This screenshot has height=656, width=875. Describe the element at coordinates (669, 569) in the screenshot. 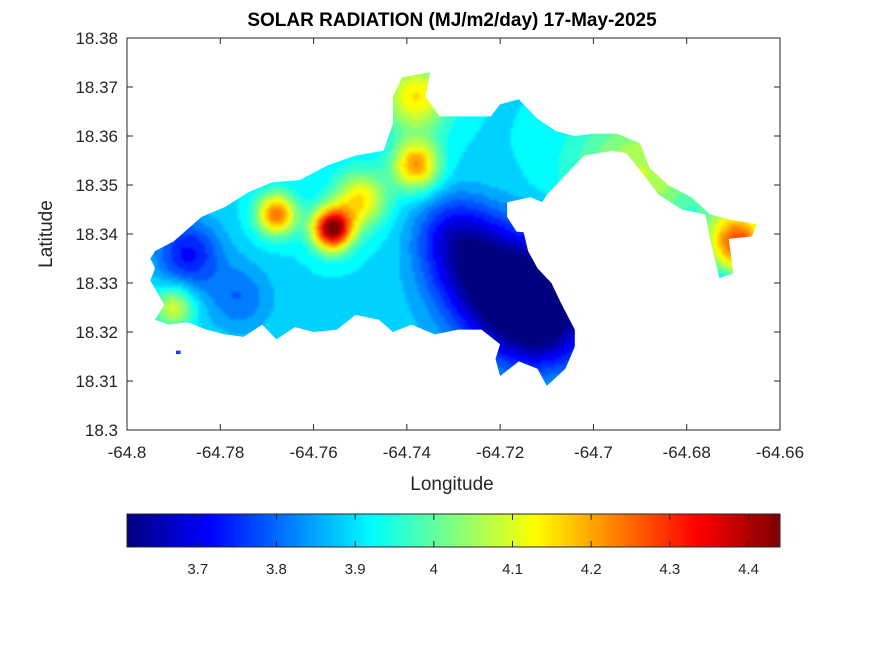

I see `colorbar-tick-label: 4.3` at that location.